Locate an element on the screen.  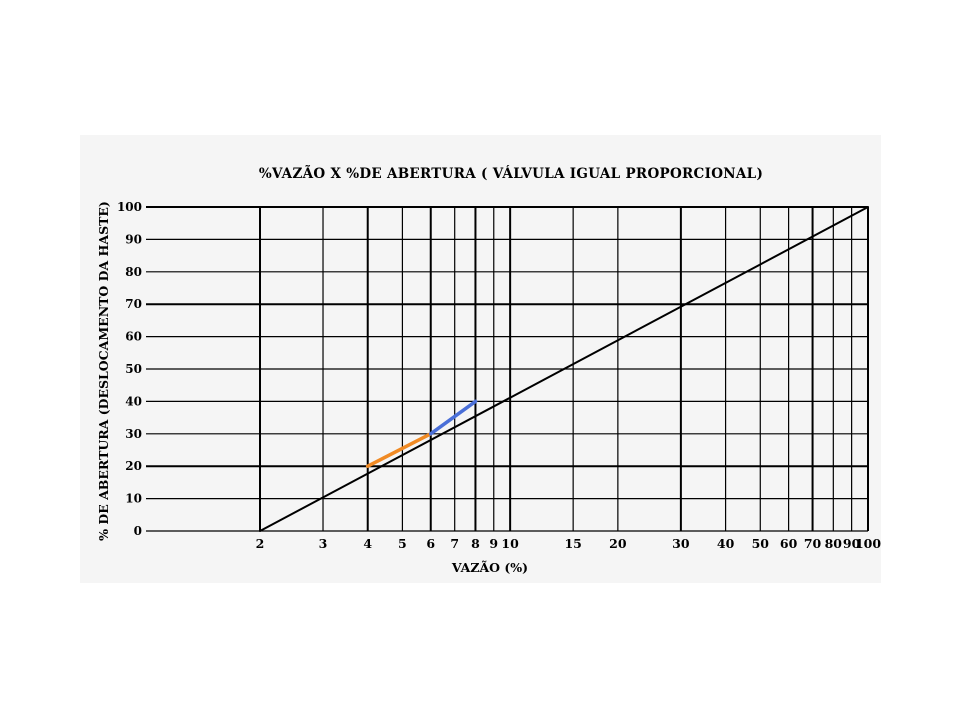
y-tick-label-100: 100 is located at coordinates (129, 207).